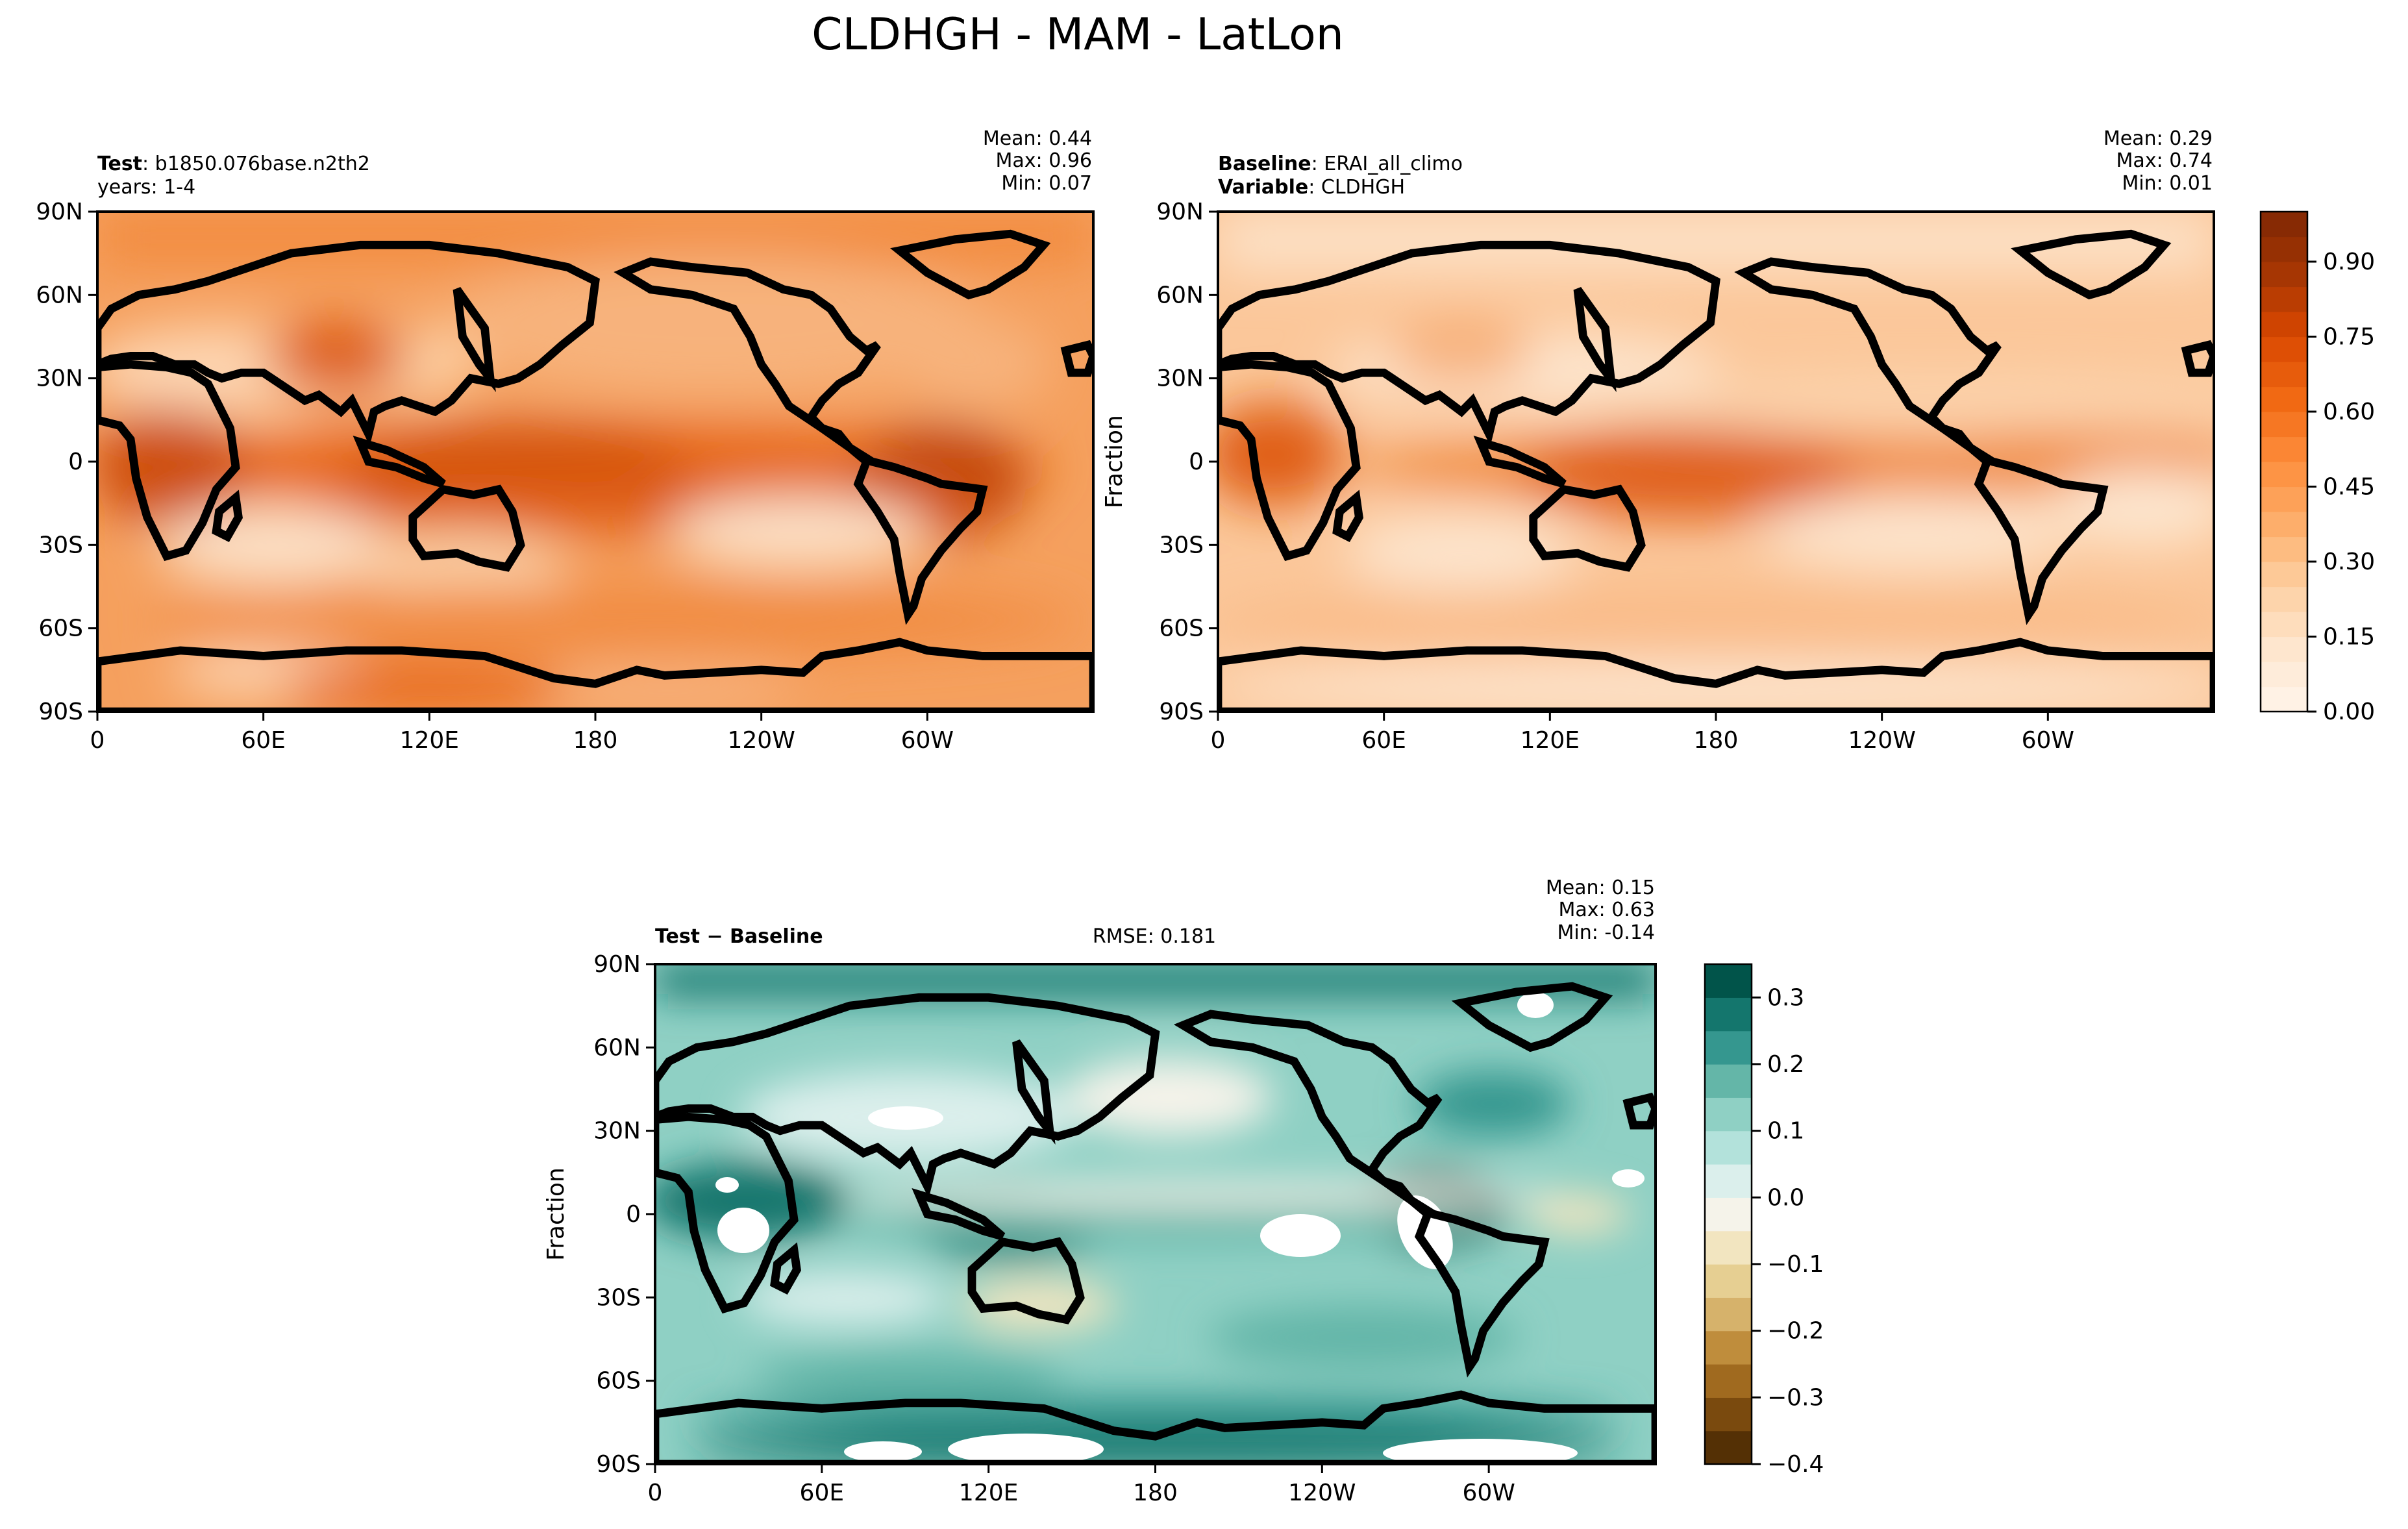 The width and height of the screenshot is (2408, 1529). I want to click on main-colorbar-frame, so click(2284, 462).